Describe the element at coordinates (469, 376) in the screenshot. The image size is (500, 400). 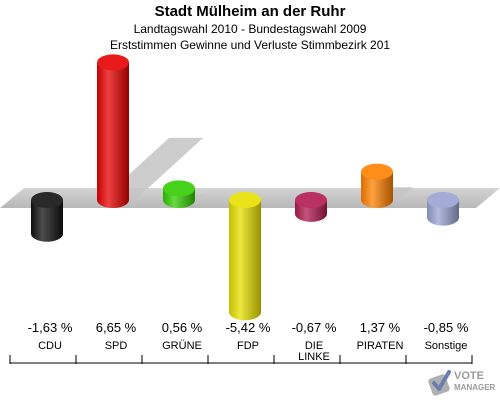
I see `logo-text: VOTE` at that location.